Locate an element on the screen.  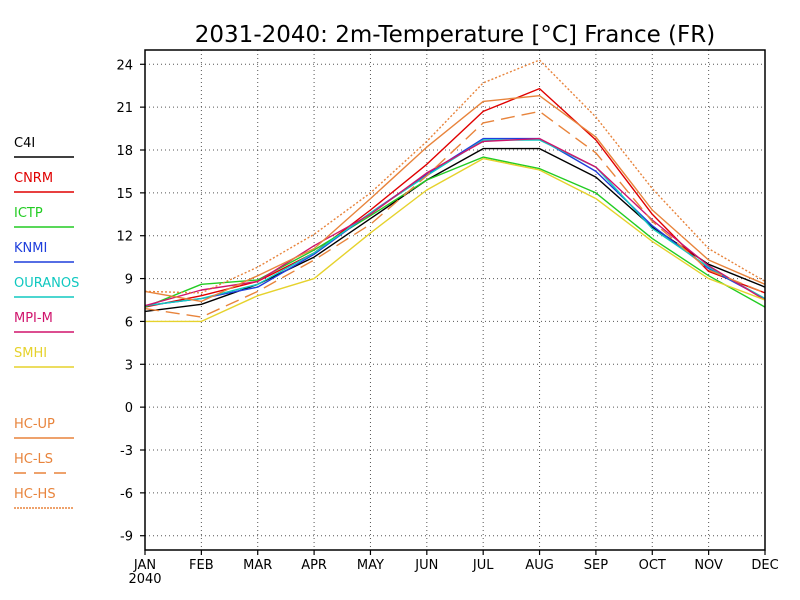
y-tick-label: 24 is located at coordinates (124, 65).